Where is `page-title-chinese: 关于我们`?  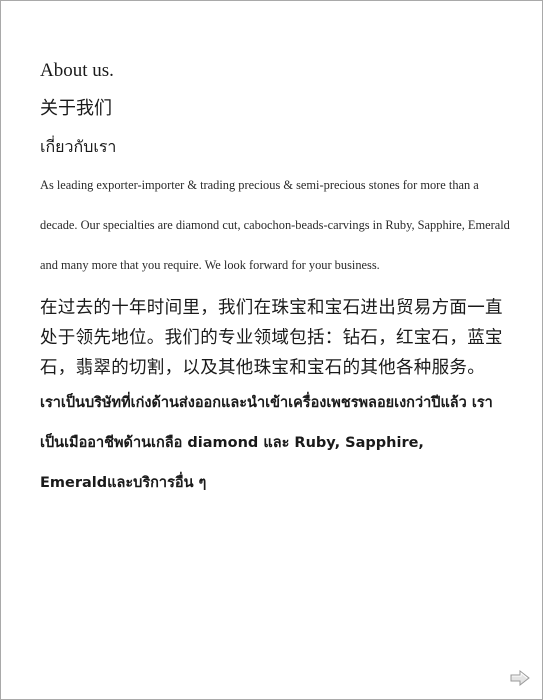 page-title-chinese: 关于我们 is located at coordinates (76, 108).